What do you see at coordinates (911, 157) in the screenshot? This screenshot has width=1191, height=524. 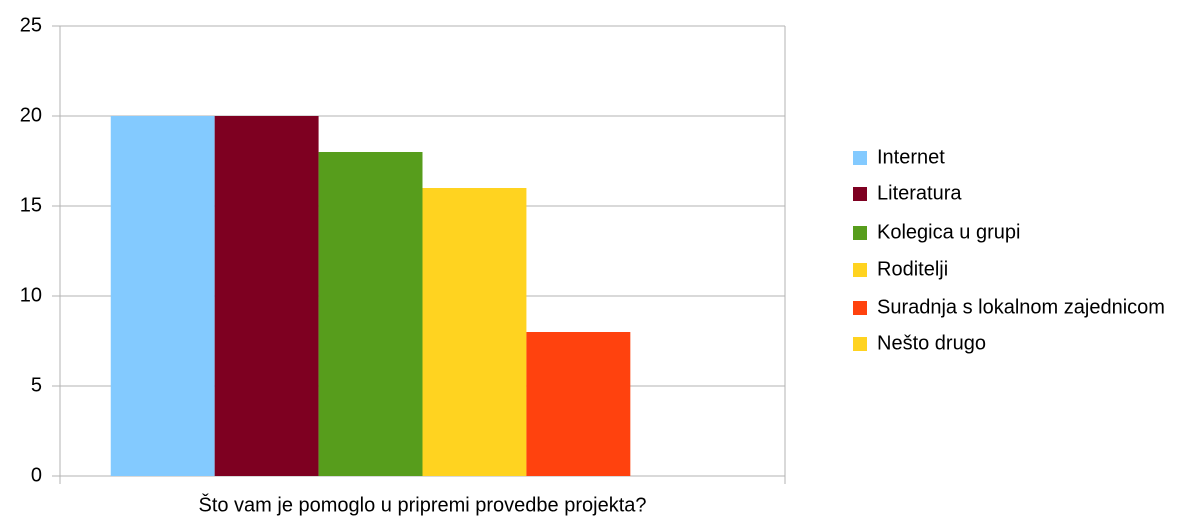 I see `legend-label: Internet` at bounding box center [911, 157].